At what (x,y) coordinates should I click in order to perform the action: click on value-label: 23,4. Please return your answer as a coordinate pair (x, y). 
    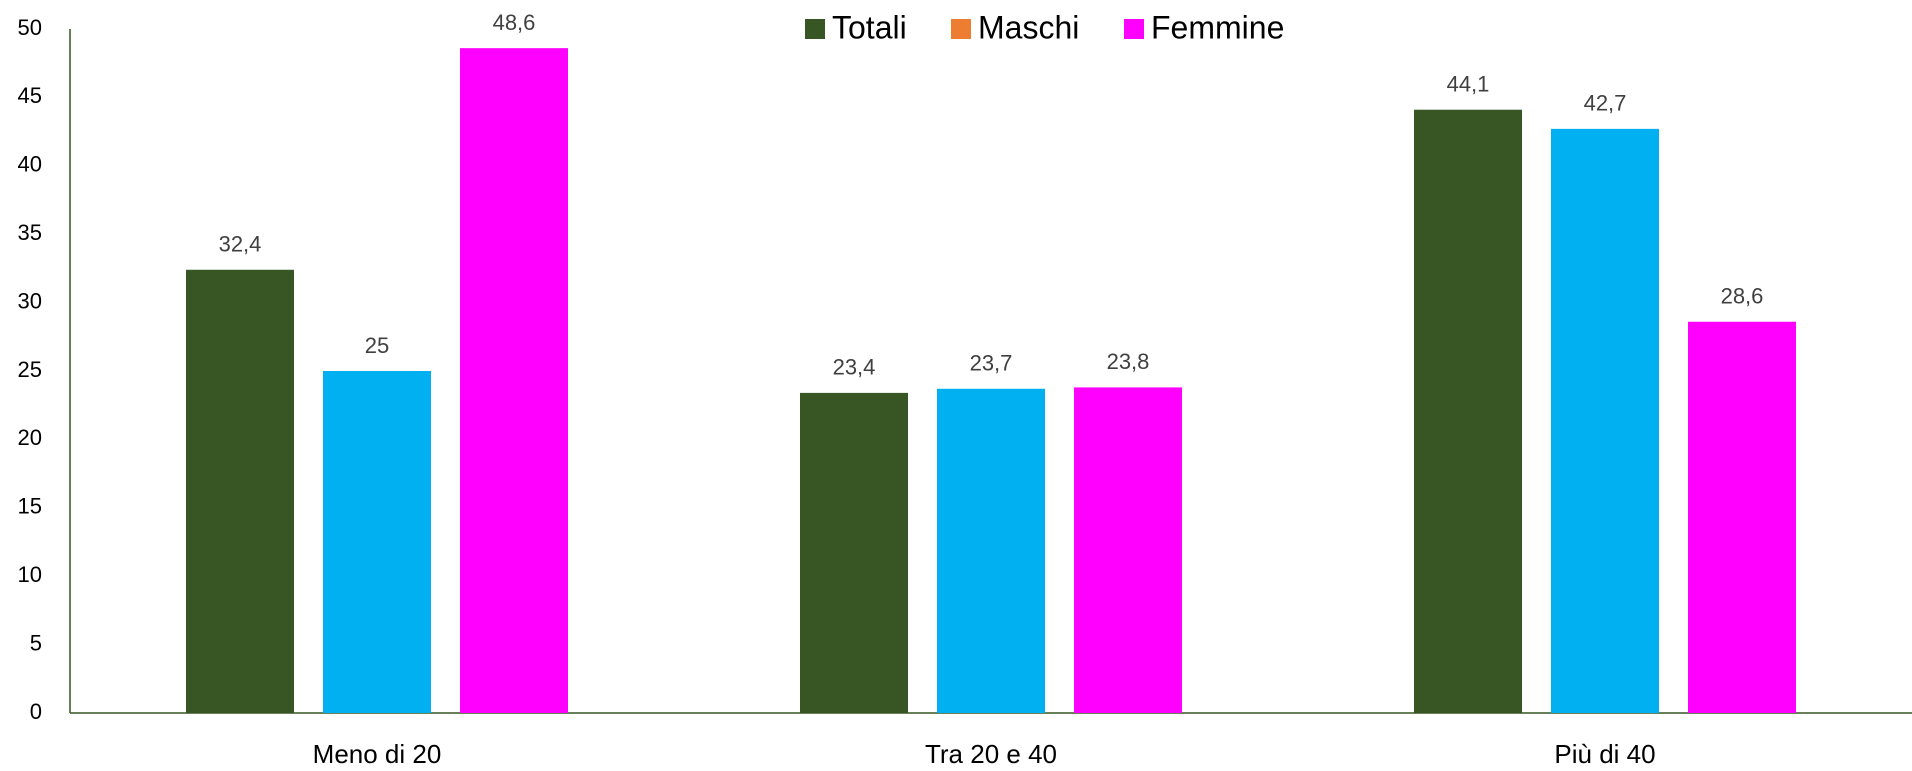
    Looking at the image, I should click on (854, 367).